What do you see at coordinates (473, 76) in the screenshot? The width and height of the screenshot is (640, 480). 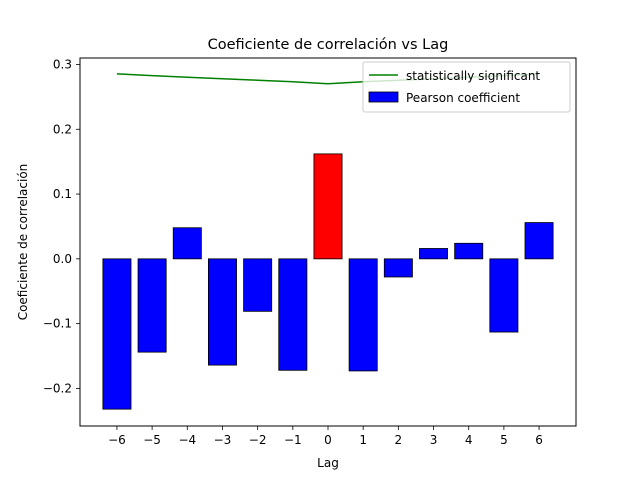 I see `legend-label-significant: statistically significant` at bounding box center [473, 76].